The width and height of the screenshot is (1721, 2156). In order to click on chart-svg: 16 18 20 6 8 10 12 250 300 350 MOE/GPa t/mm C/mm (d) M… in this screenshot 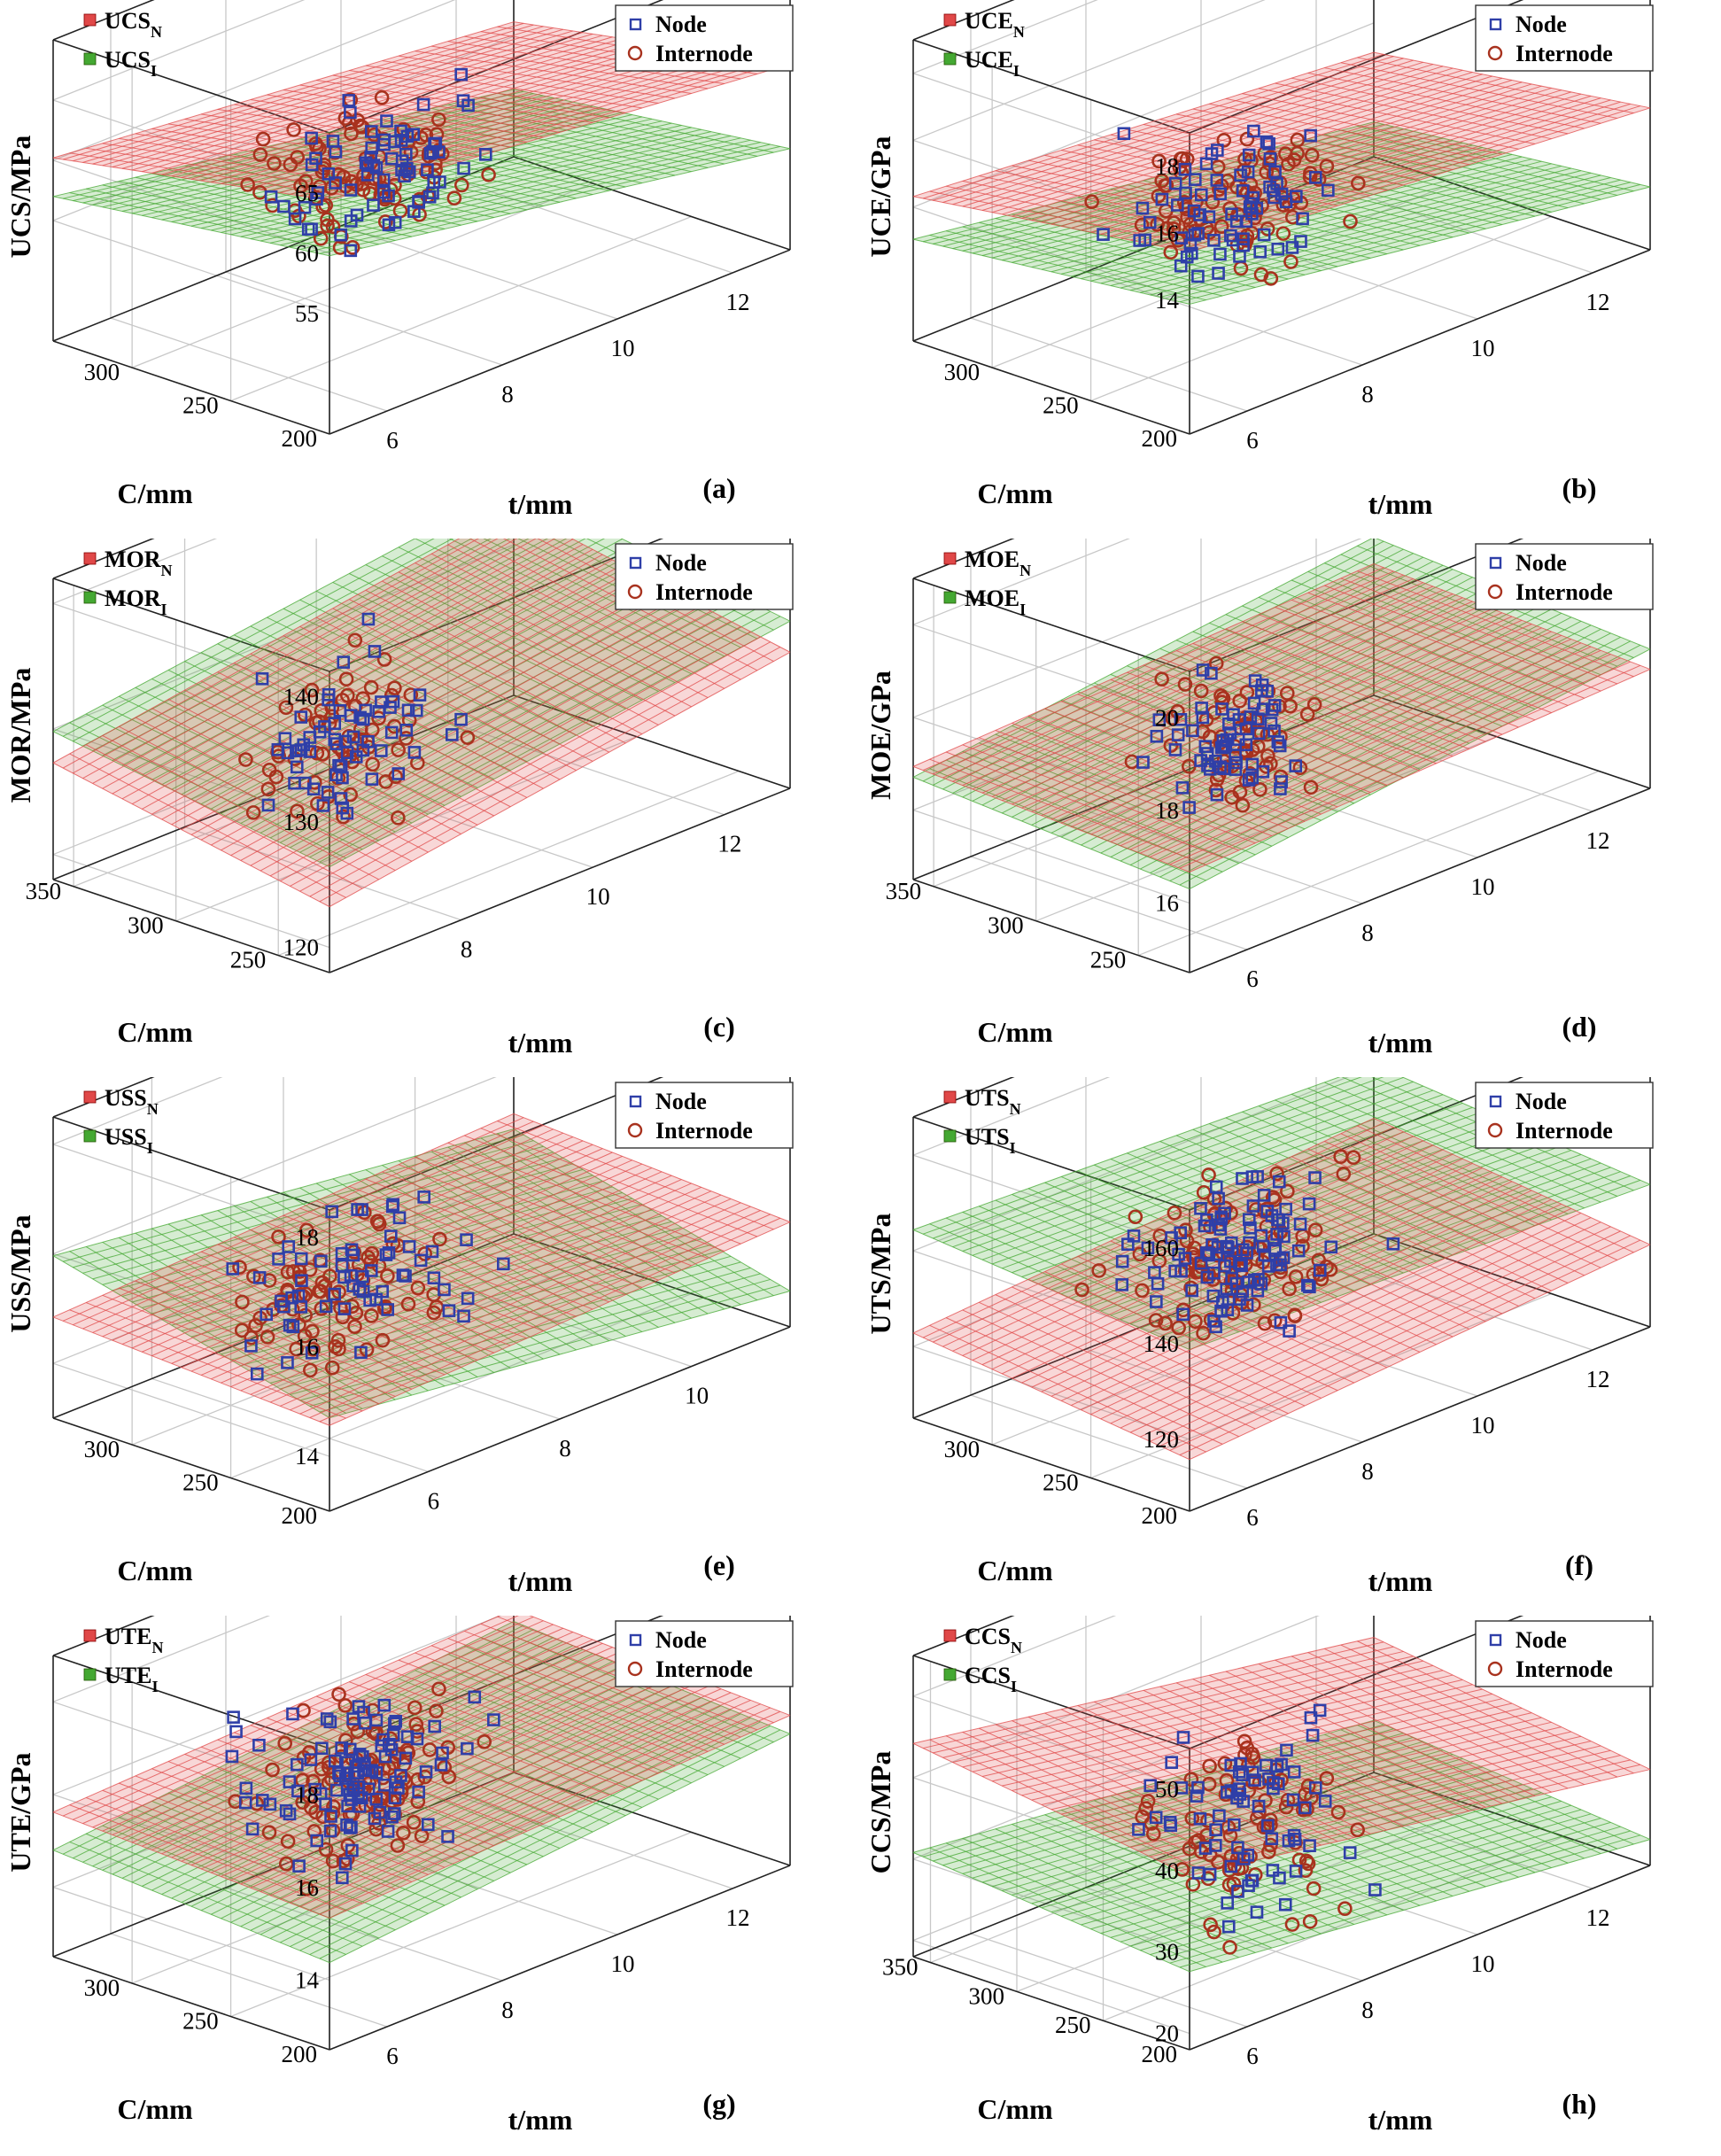, I will do `click(1259, 799)`.